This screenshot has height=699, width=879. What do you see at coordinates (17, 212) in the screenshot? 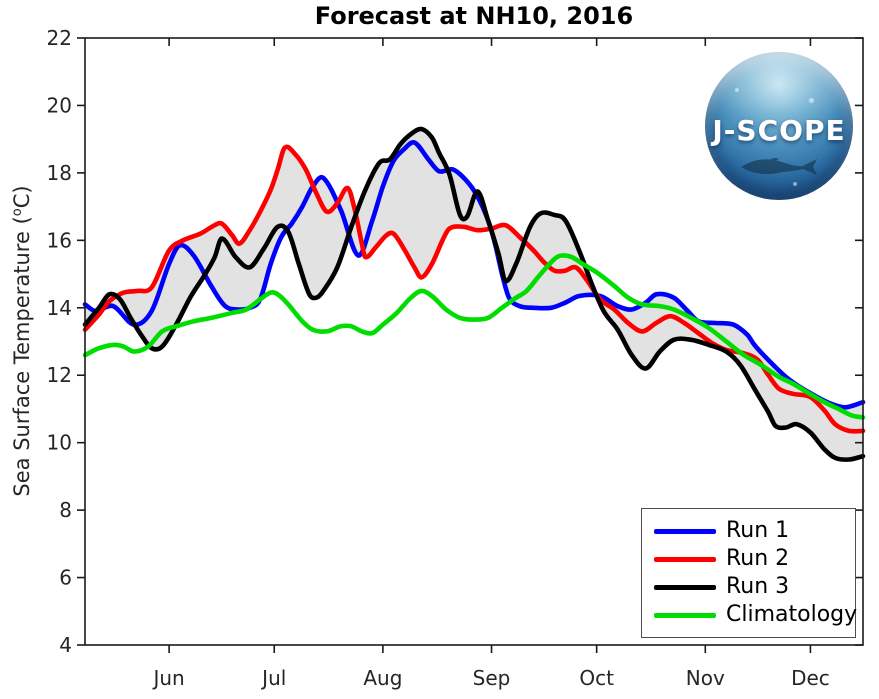
I see `degree-superscript: o` at bounding box center [17, 212].